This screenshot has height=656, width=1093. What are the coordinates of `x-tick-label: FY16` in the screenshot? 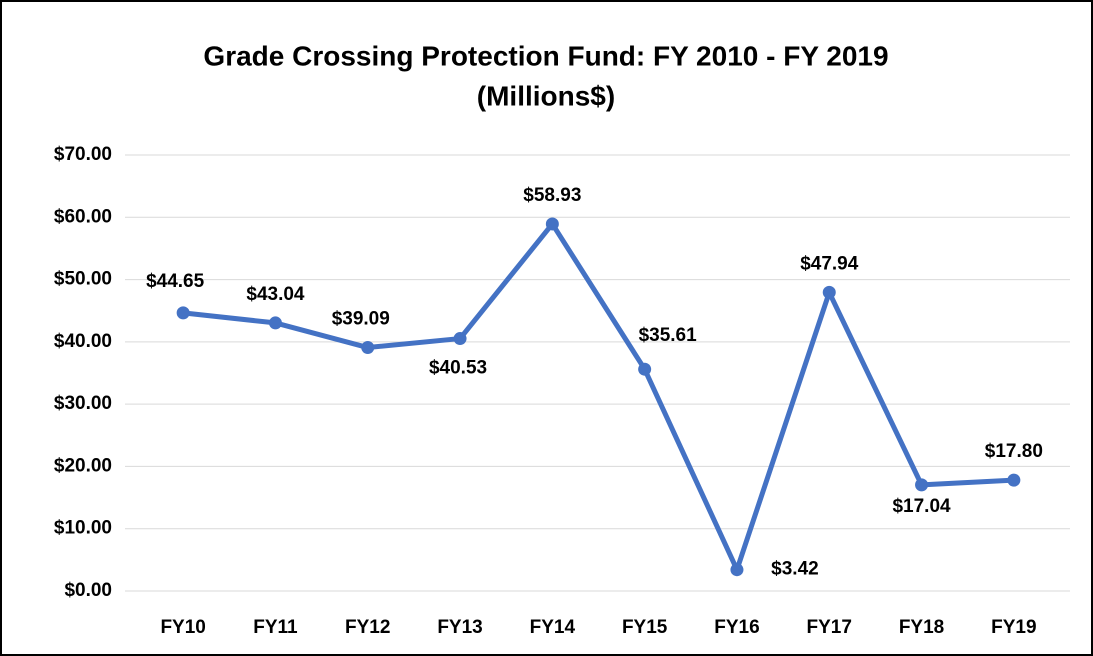 It's located at (736, 627).